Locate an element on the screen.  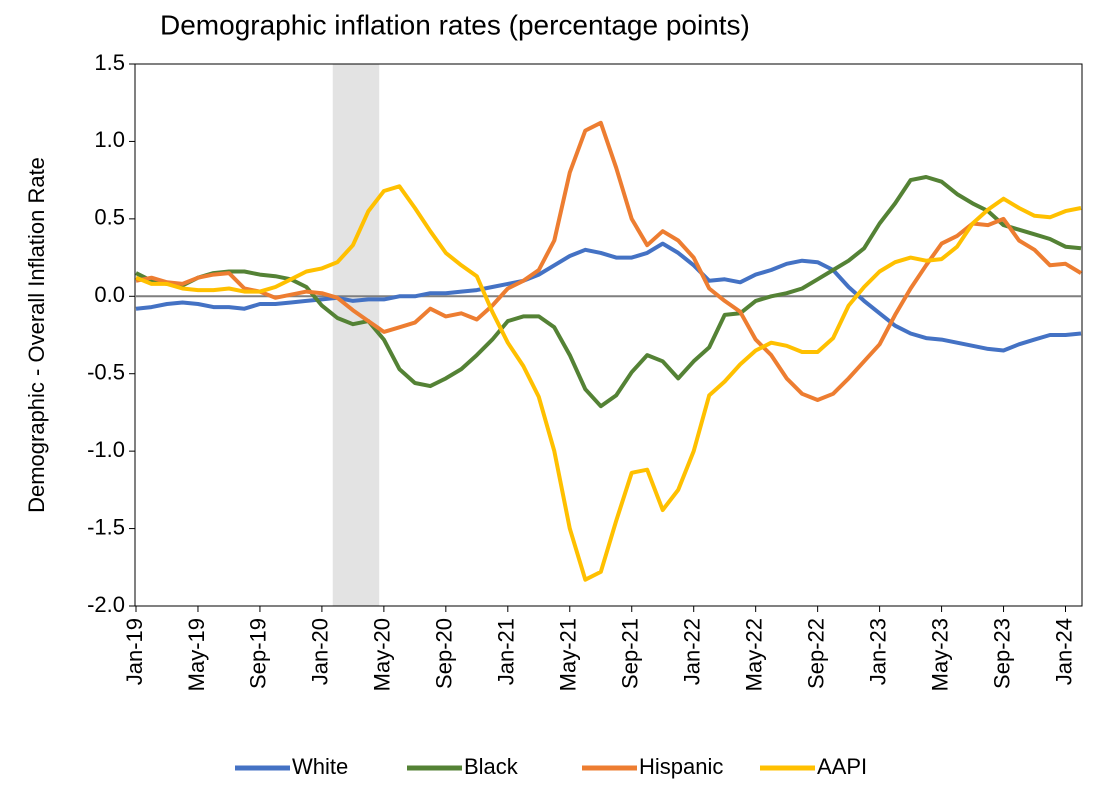
series-line is located at coordinates (608, 297).